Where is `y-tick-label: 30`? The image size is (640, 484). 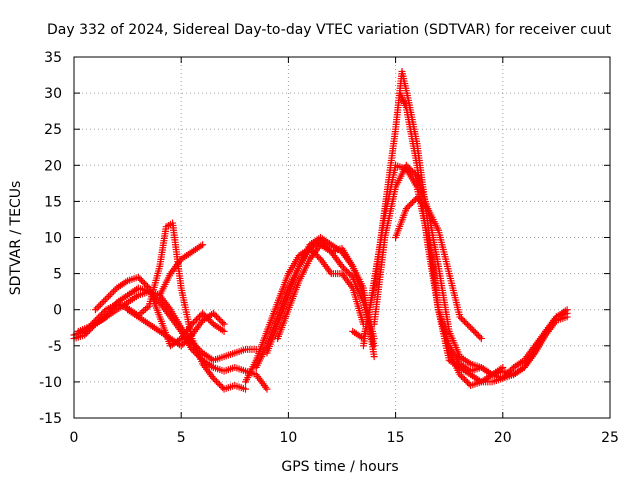
y-tick-label: 30 is located at coordinates (53, 94).